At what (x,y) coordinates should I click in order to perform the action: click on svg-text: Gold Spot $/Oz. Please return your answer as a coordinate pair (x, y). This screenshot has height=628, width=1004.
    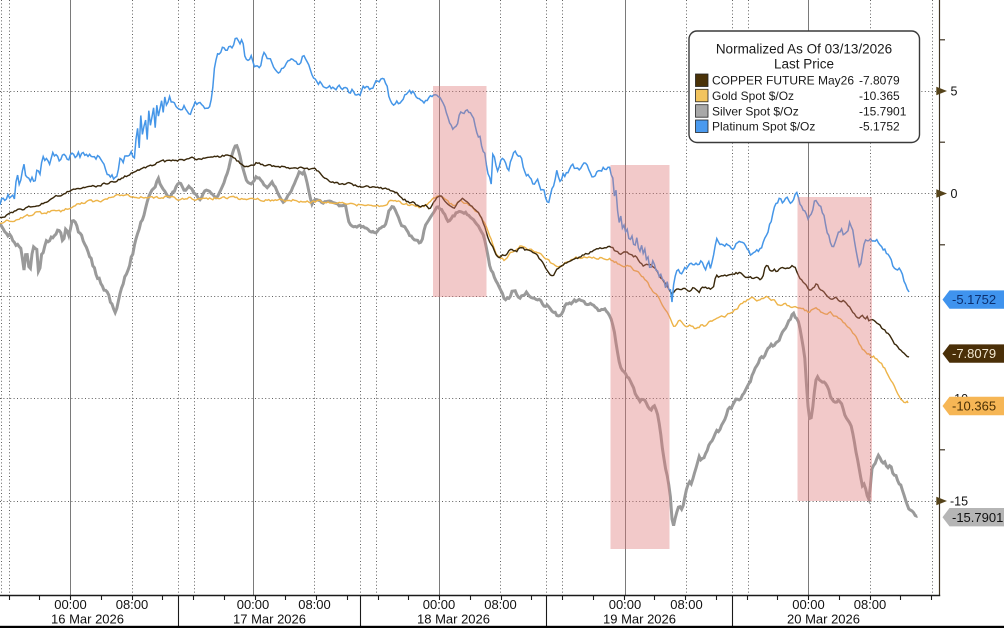
    Looking at the image, I should click on (753, 96).